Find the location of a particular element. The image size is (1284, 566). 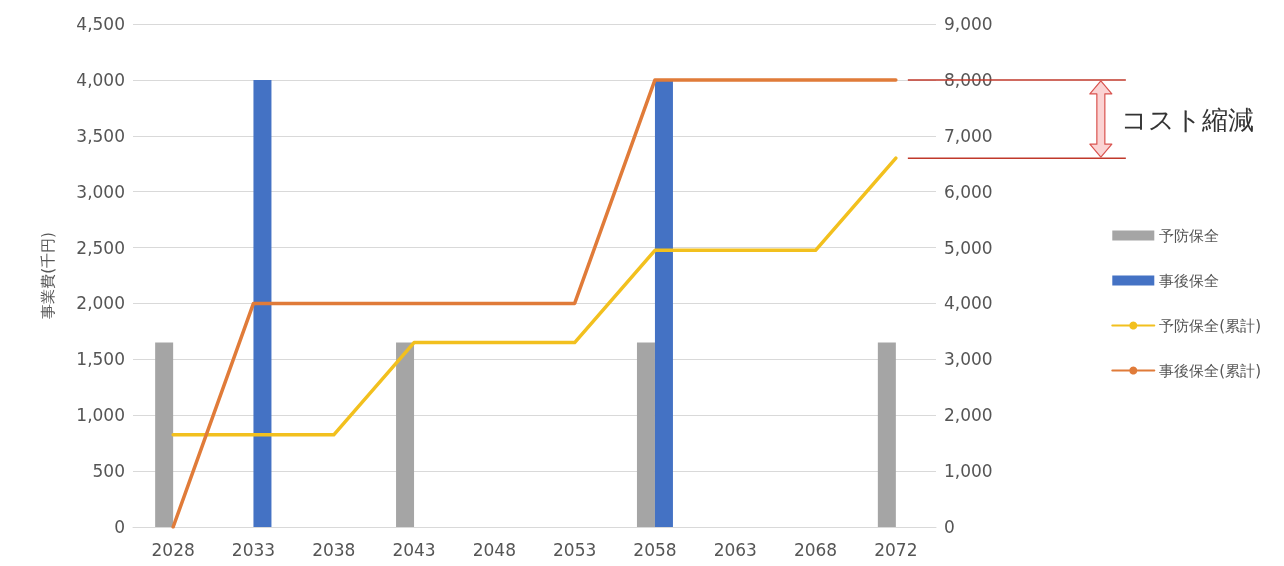

y-tick-label: 1,500 is located at coordinates (100, 359).